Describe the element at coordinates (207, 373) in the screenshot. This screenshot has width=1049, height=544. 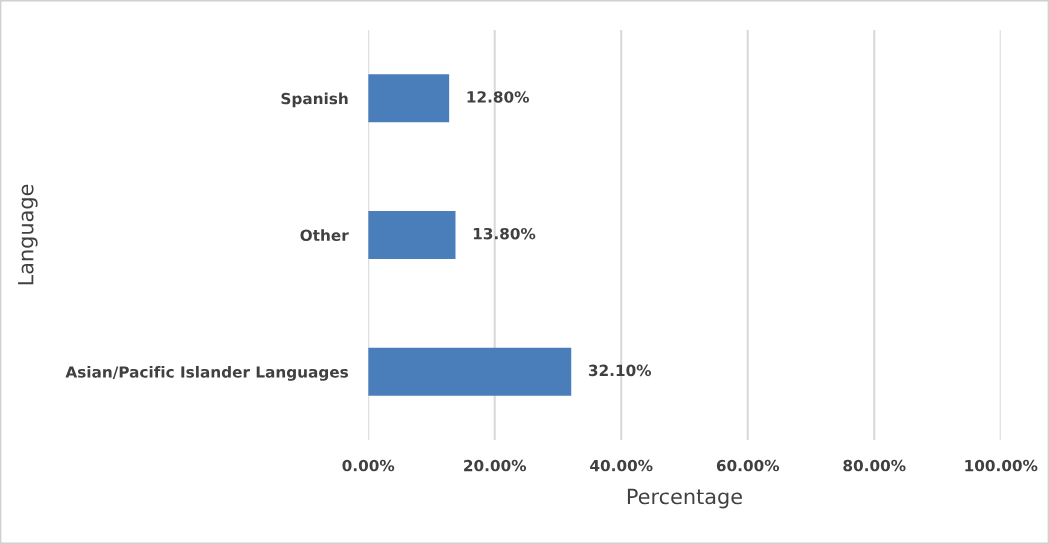
I see `y-tick-label: Asian/Pacific Islander Languages` at that location.